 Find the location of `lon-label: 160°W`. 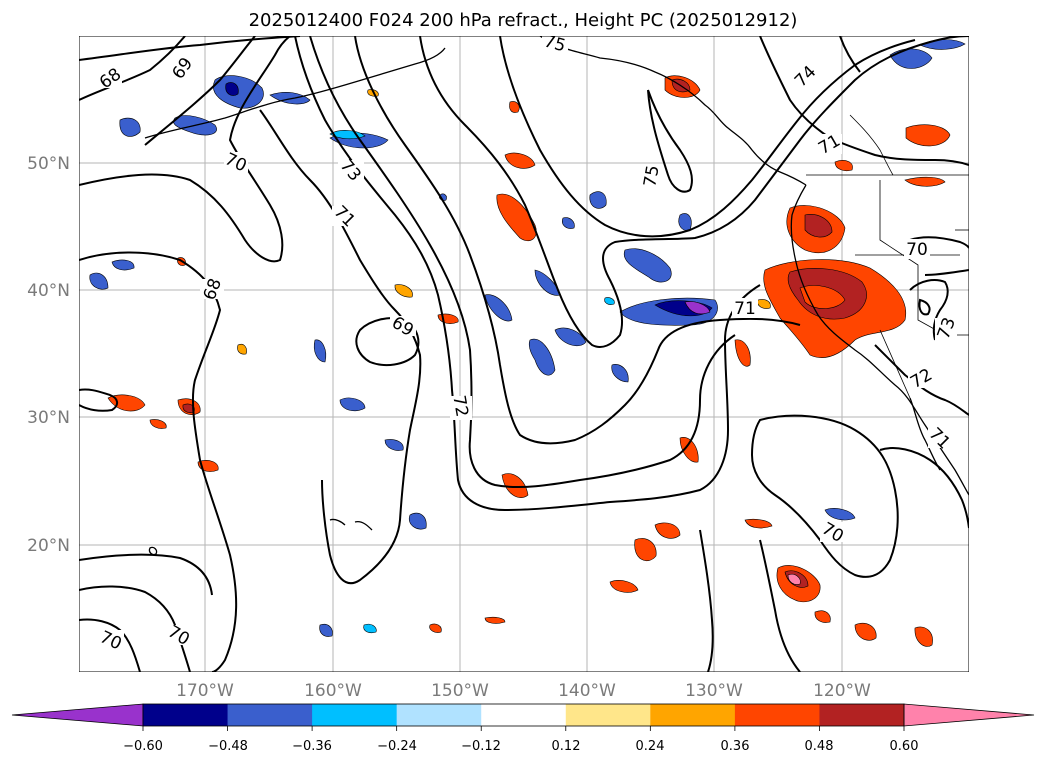

lon-label: 160°W is located at coordinates (333, 691).